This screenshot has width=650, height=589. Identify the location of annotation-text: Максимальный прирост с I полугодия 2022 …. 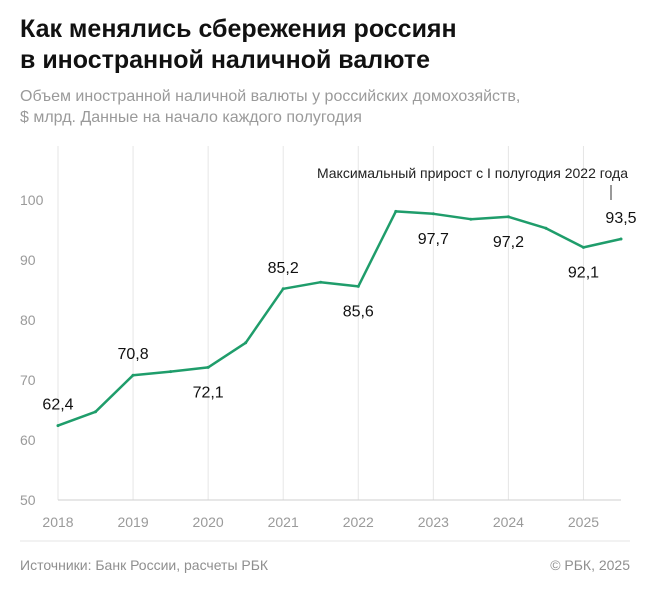
(472, 173).